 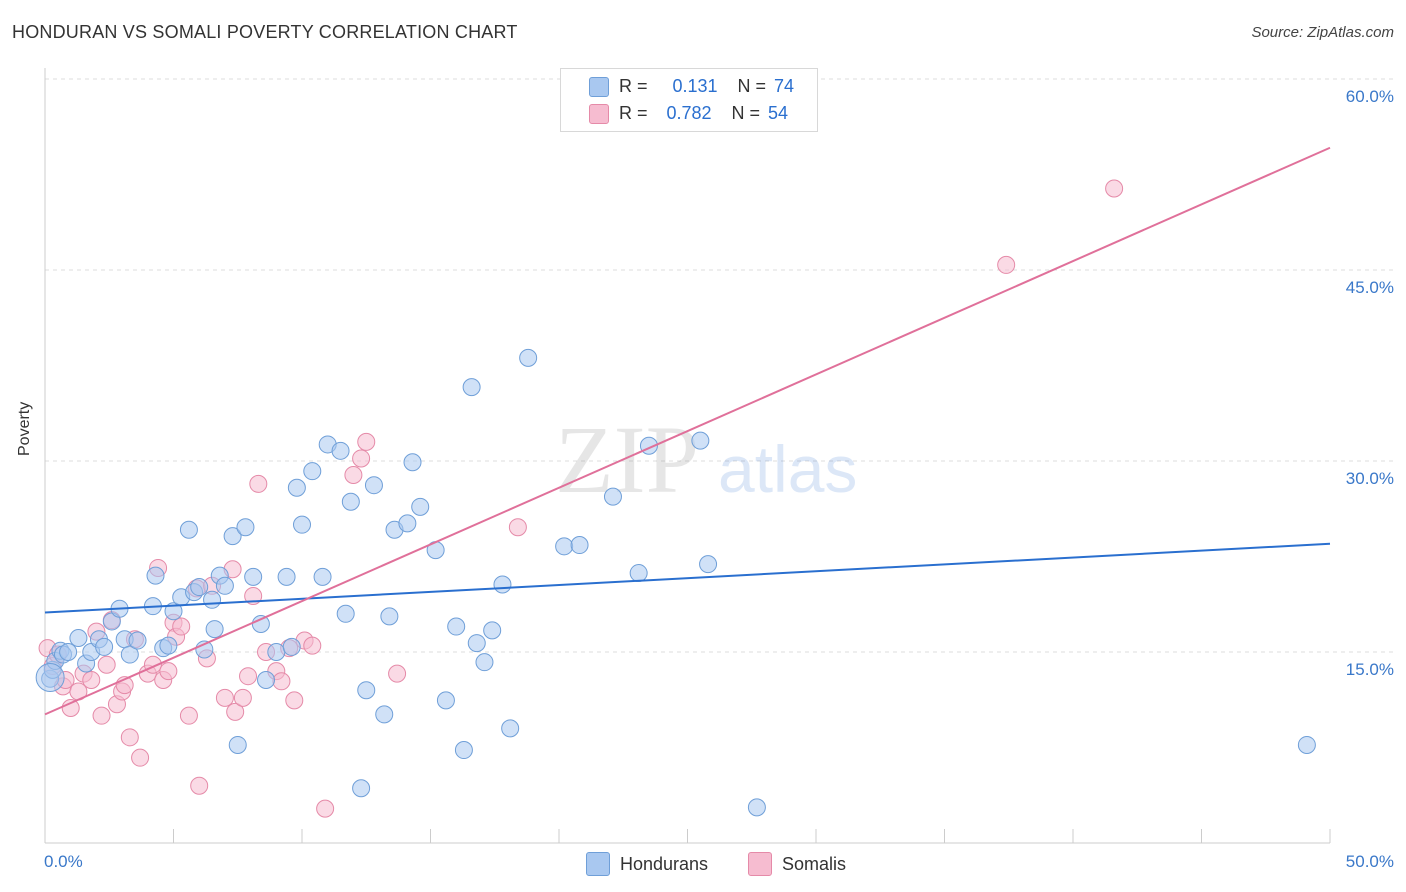 What do you see at coordinates (647, 864) in the screenshot?
I see `legend-item-hondurans: Hondurans` at bounding box center [647, 864].